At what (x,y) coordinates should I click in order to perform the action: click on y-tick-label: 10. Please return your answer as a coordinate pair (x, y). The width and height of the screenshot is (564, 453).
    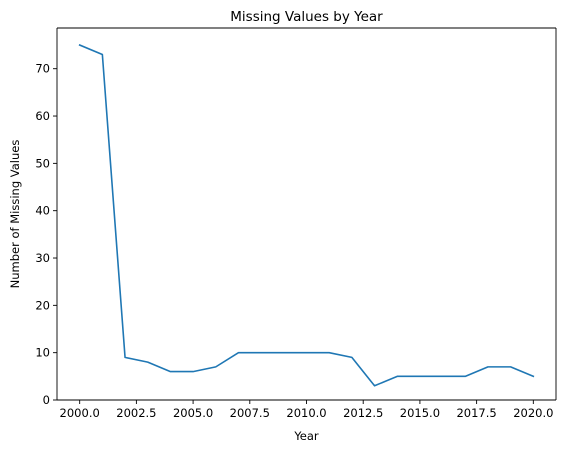
    Looking at the image, I should click on (42, 353).